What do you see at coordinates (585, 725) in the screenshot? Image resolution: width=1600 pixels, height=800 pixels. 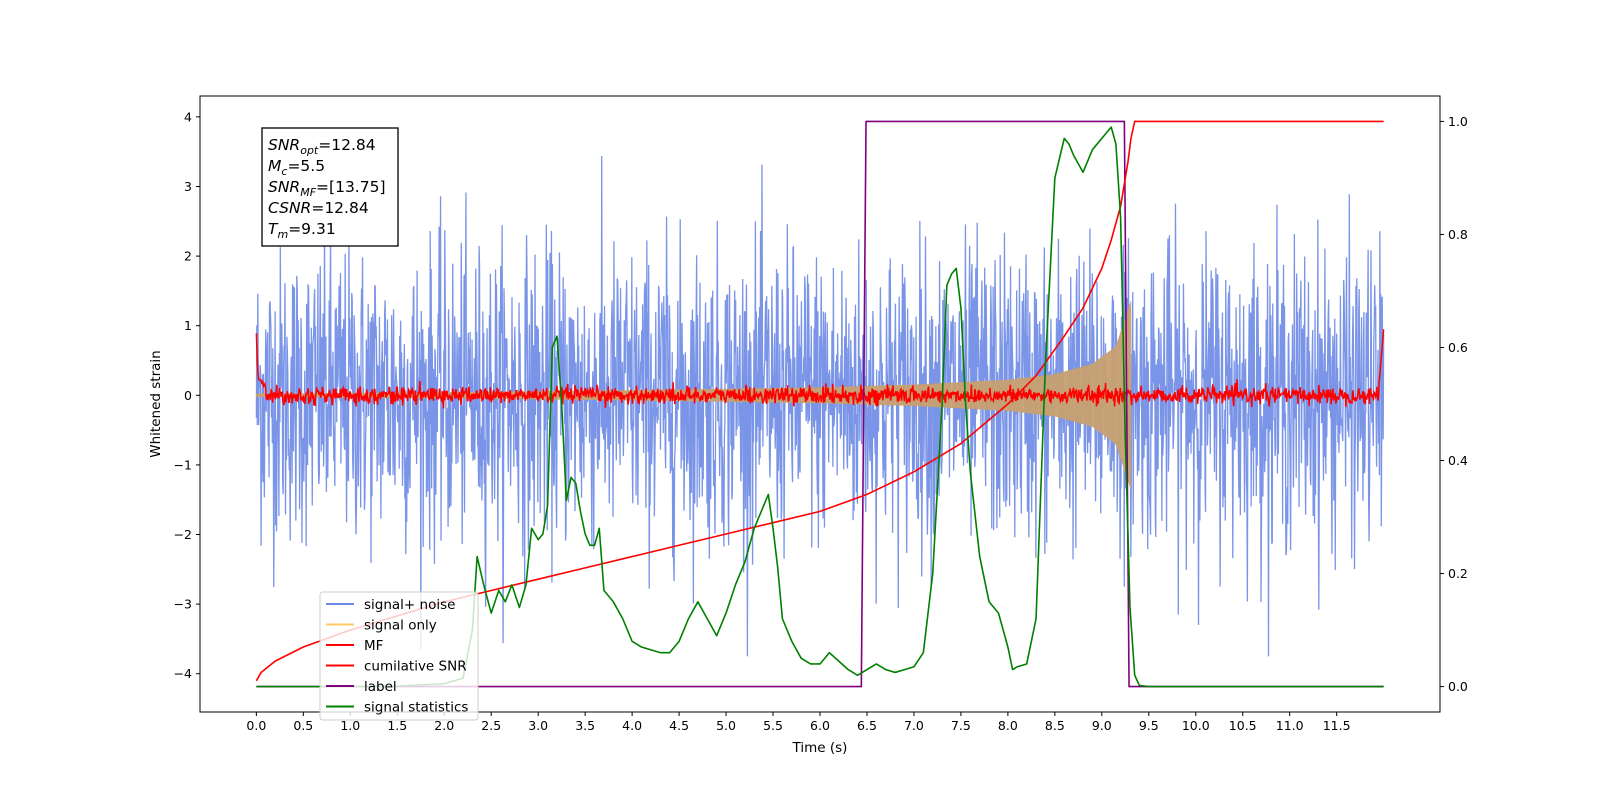 I see `x-tick-label: 3.5` at bounding box center [585, 725].